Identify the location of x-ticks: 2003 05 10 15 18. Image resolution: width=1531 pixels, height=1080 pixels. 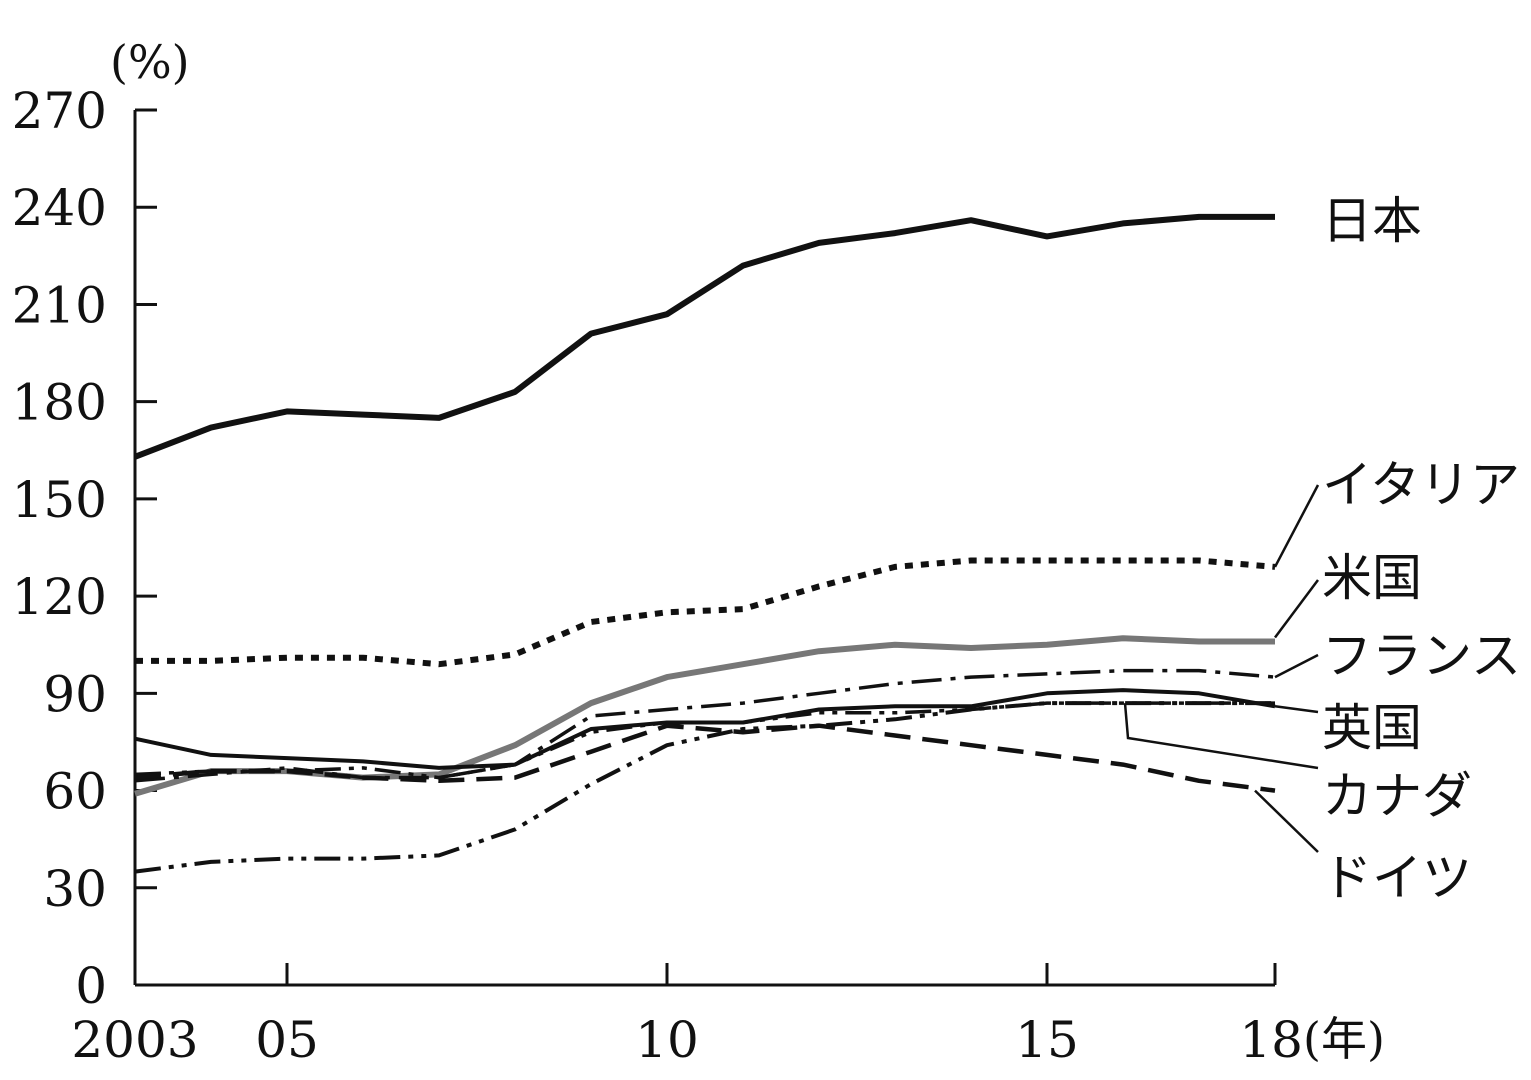
(687, 1016).